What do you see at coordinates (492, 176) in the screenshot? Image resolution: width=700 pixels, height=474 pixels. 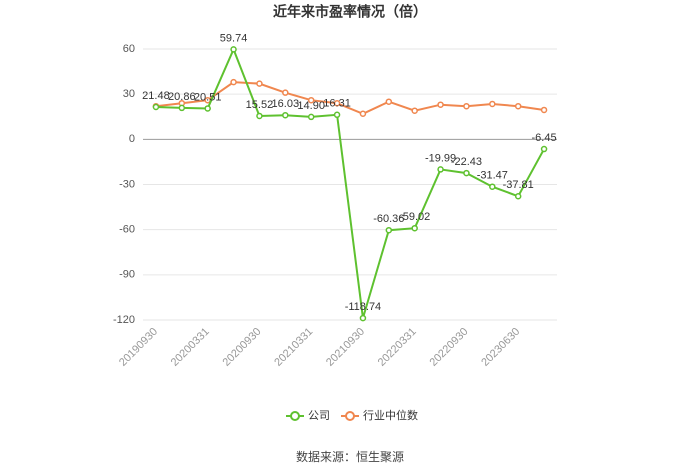 I see `data-label: -31.47` at bounding box center [492, 176].